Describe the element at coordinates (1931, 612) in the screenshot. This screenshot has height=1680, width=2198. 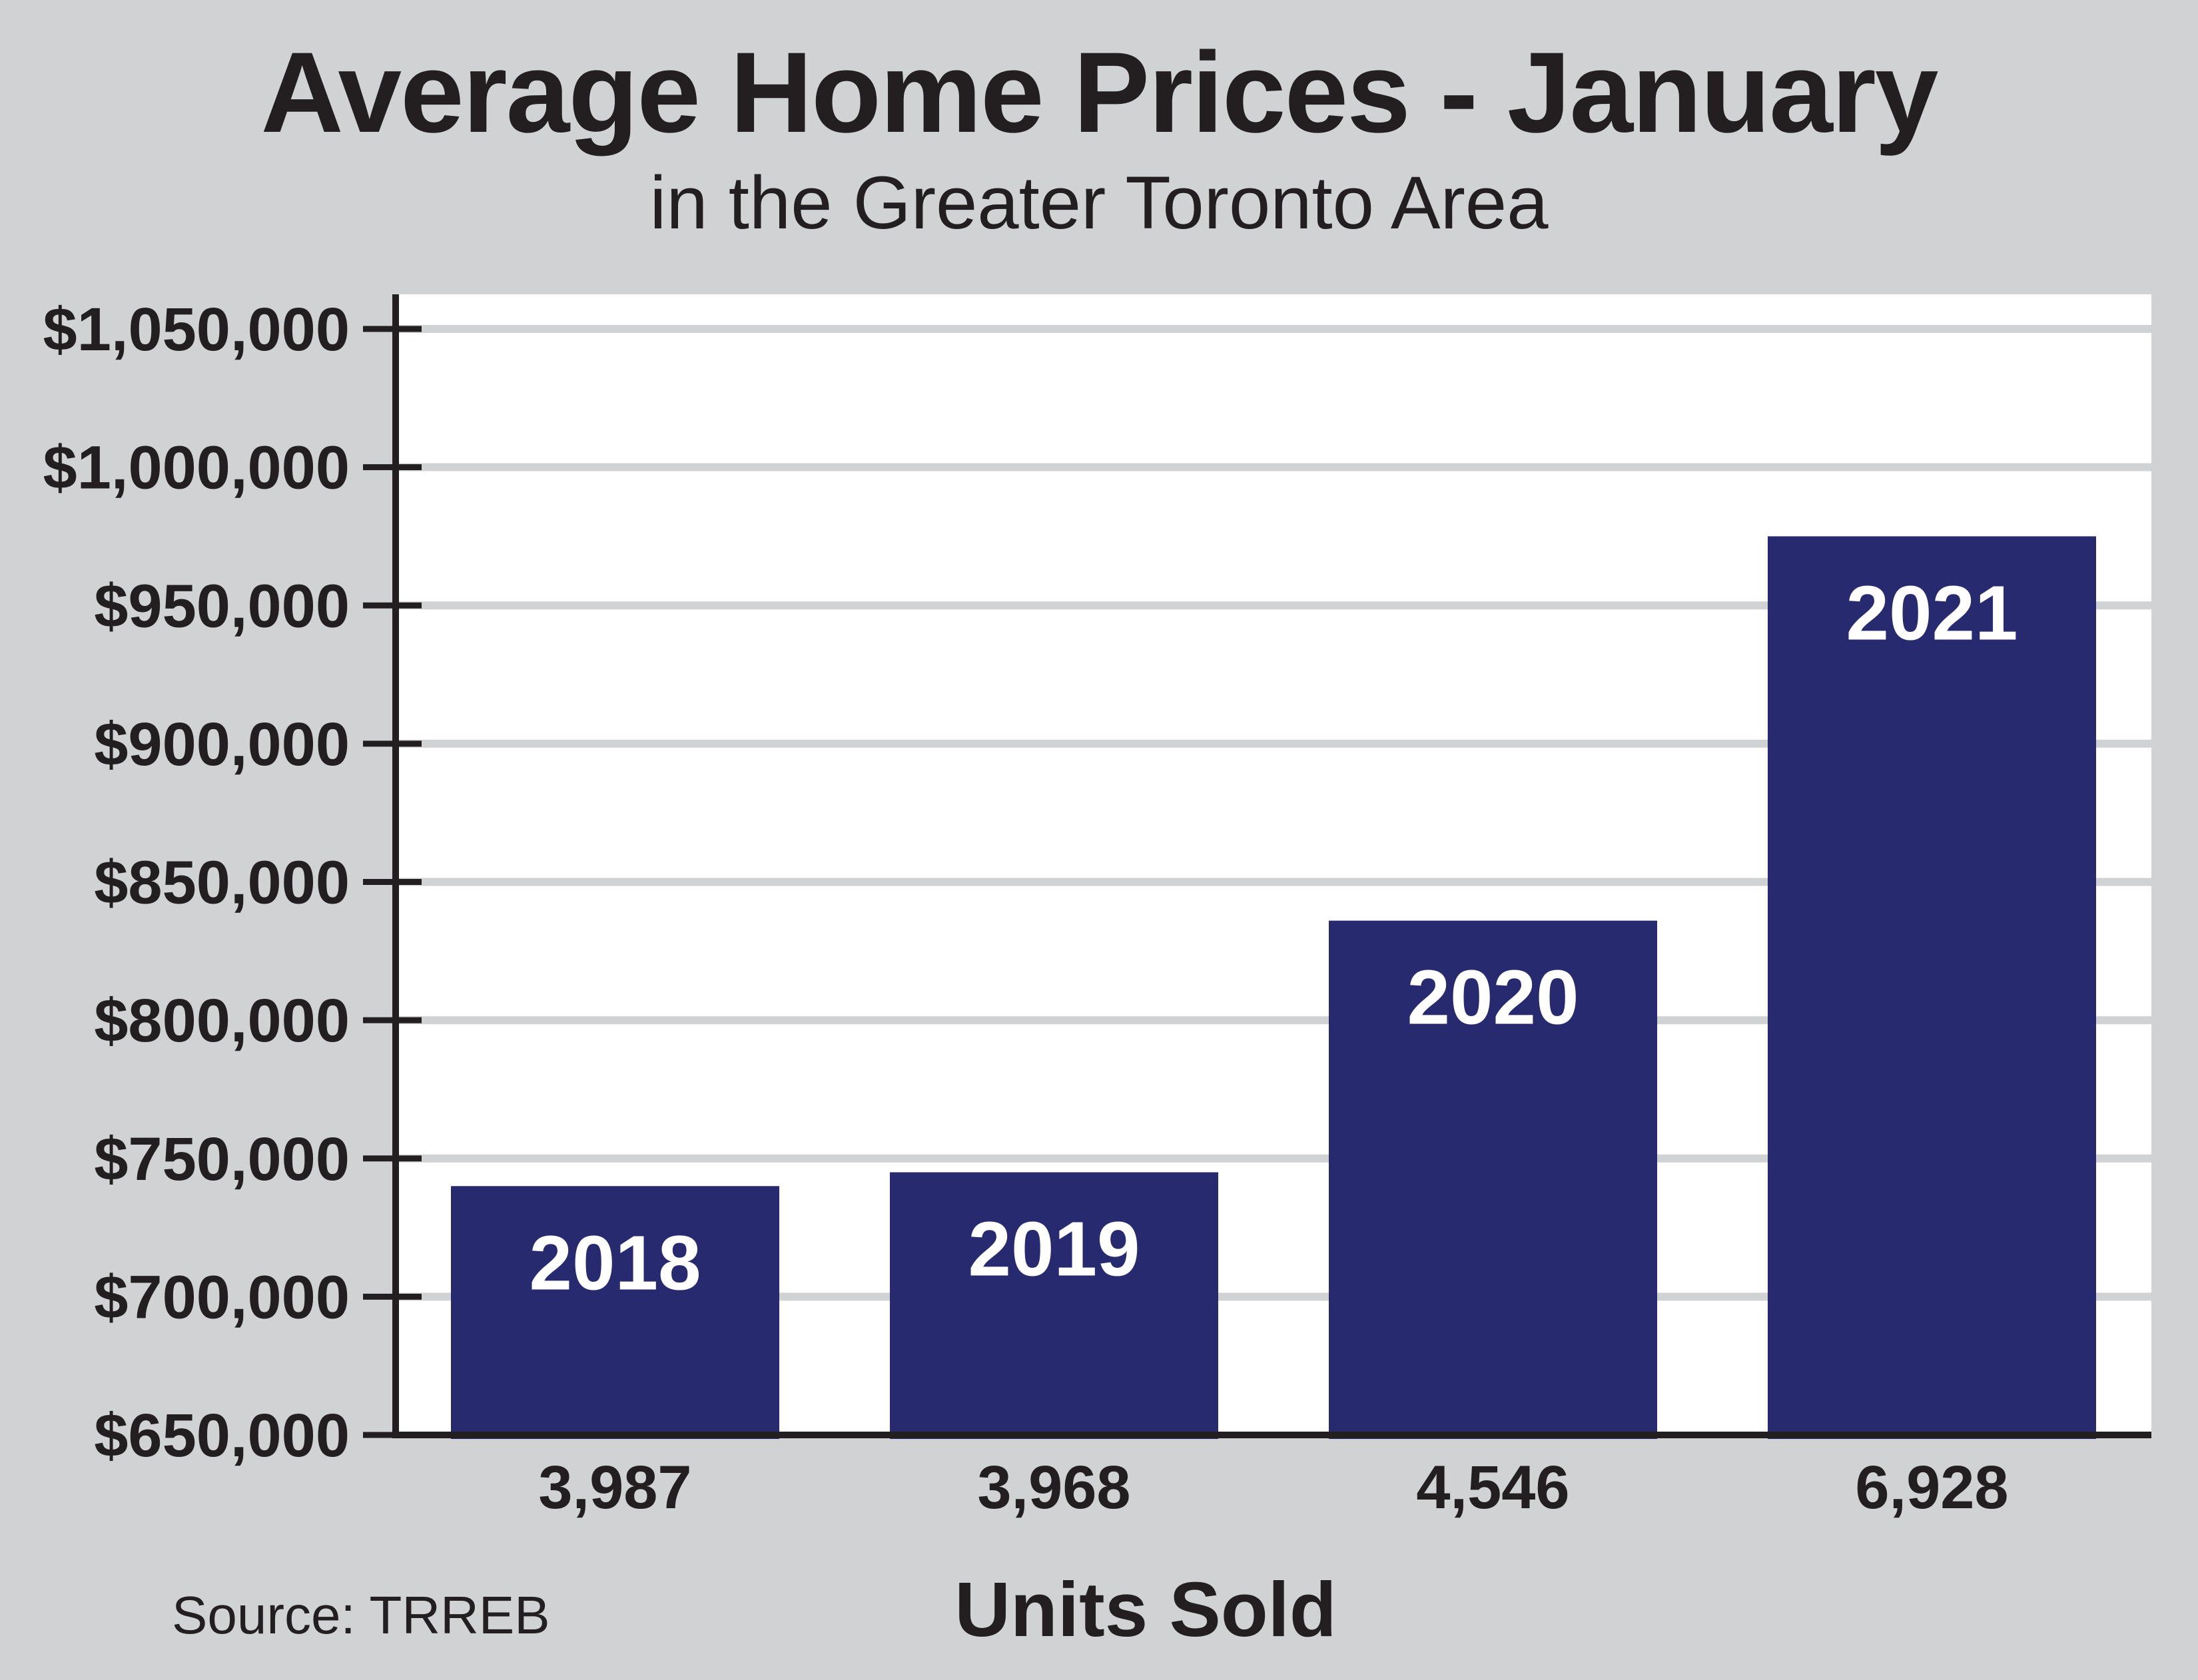
I see `bar-label: 2021` at that location.